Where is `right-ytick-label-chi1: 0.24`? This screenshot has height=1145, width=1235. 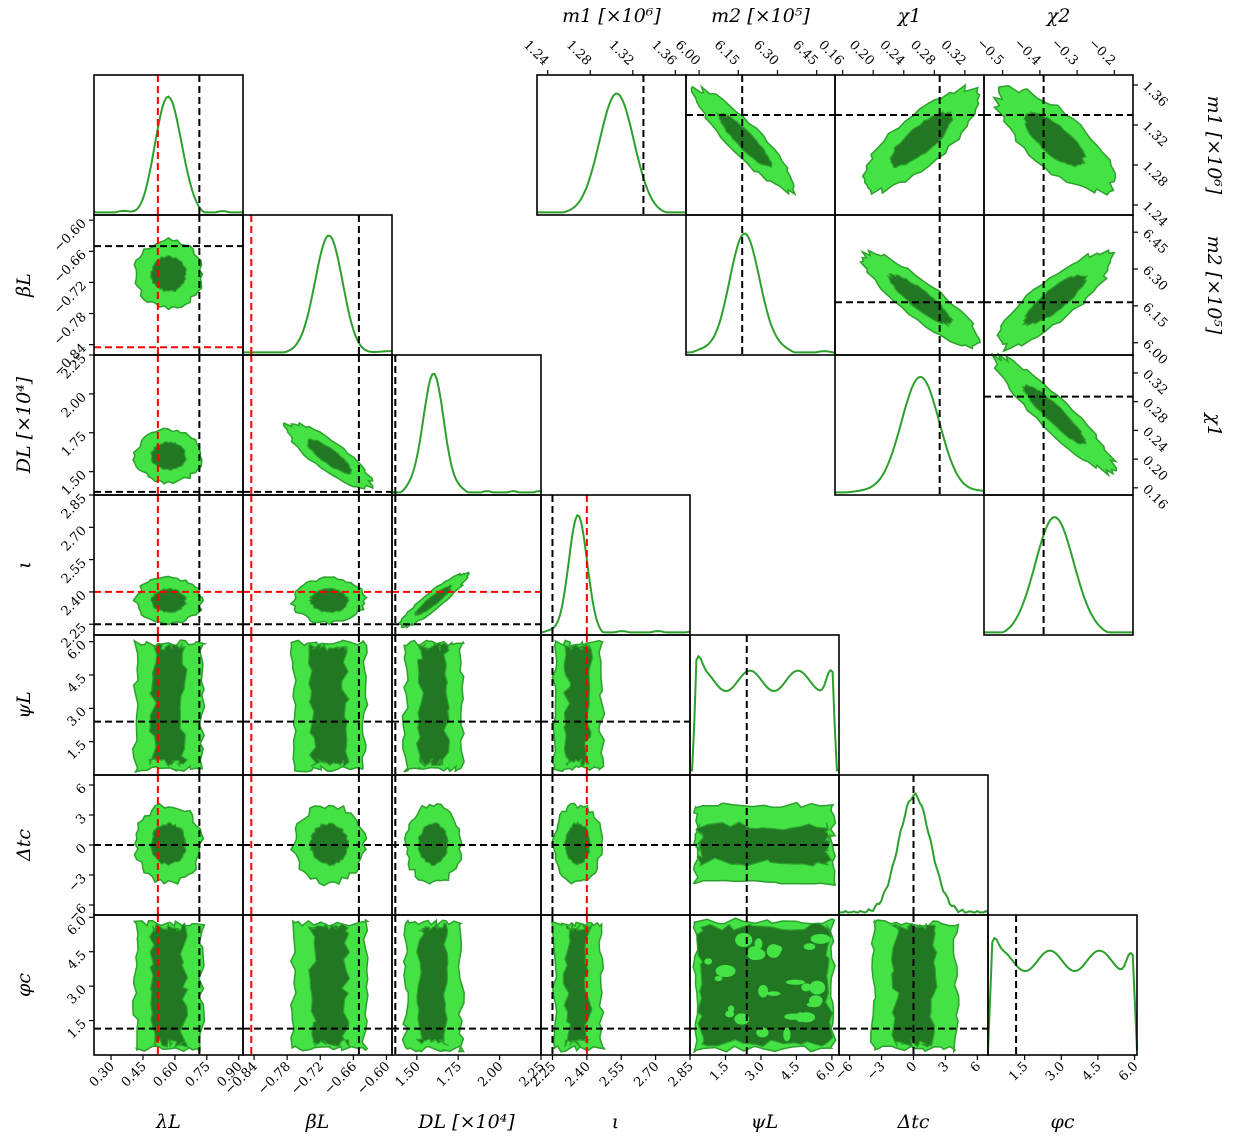
right-ytick-label-chi1: 0.24 is located at coordinates (1154, 440).